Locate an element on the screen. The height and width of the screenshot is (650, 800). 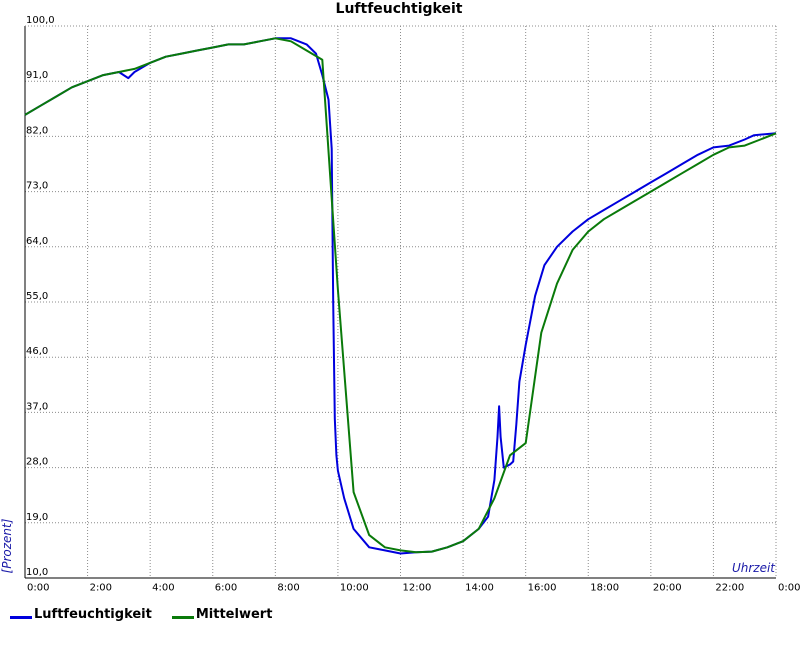
legend-label-luftfeuchtigkeit: Luftfeuchtigkeit is located at coordinates (93, 614).